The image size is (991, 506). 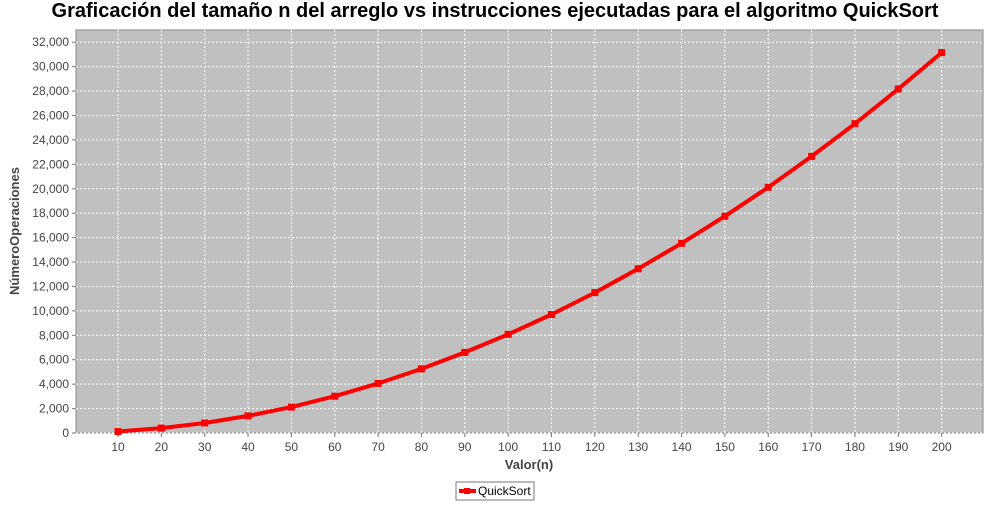 I want to click on x-tick-label: 130, so click(x=638, y=447).